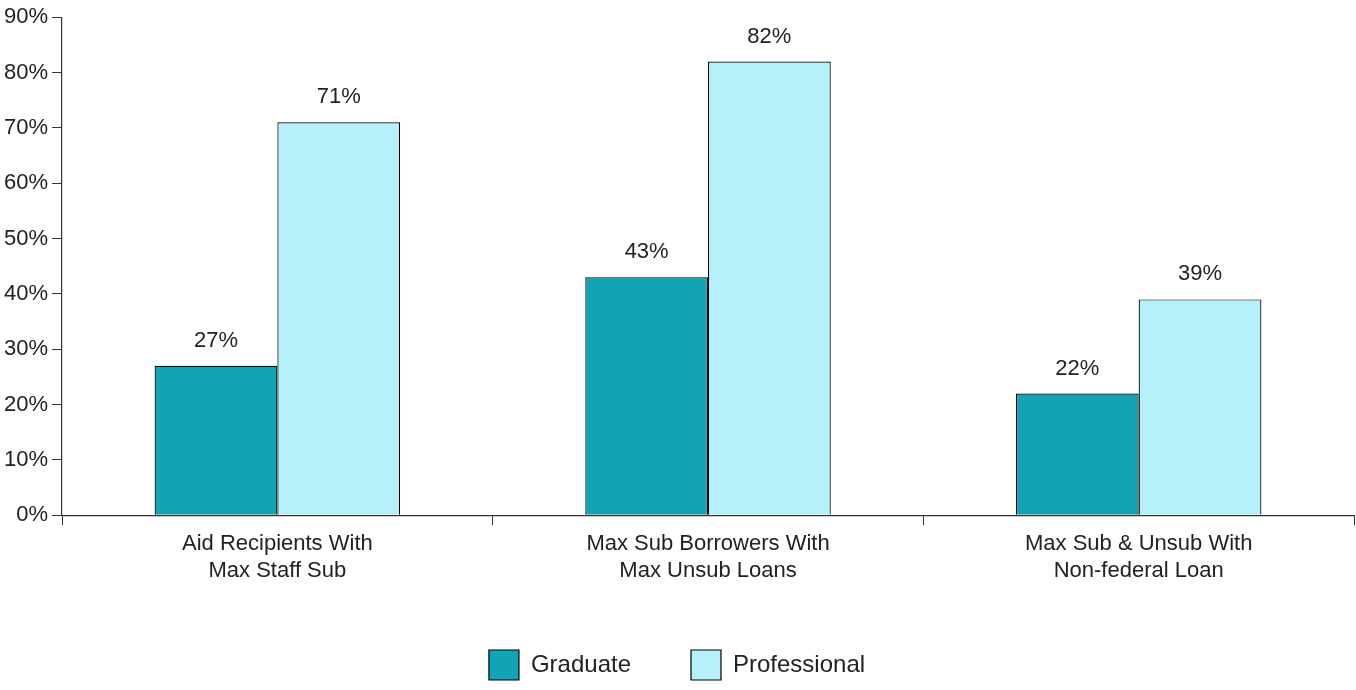 The image size is (1356, 690). What do you see at coordinates (26, 403) in the screenshot?
I see `y-tick-label: 20%` at bounding box center [26, 403].